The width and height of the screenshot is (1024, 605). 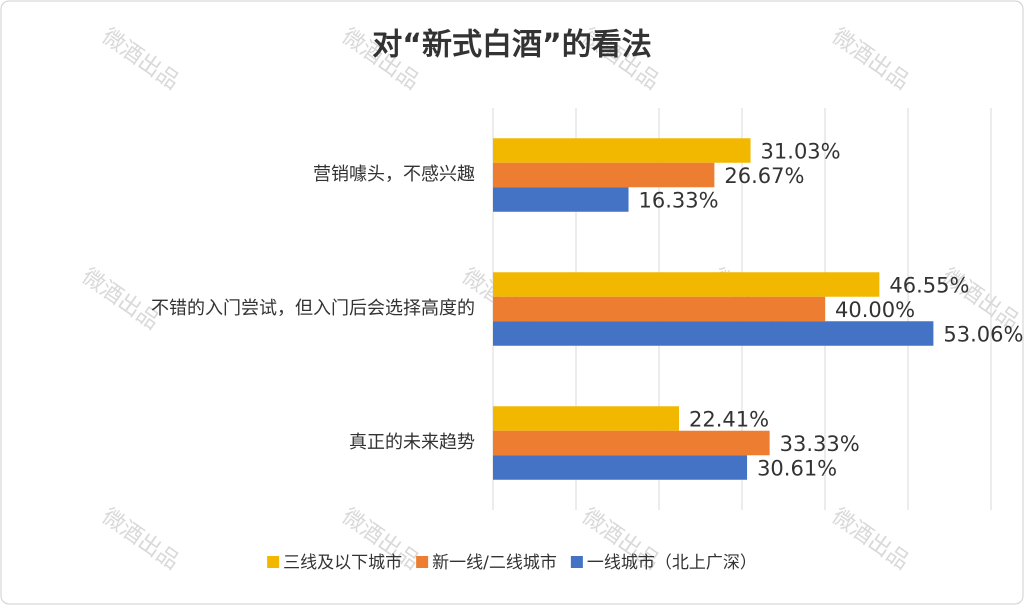 What do you see at coordinates (797, 469) in the screenshot?
I see `value-label: 30.61%` at bounding box center [797, 469].